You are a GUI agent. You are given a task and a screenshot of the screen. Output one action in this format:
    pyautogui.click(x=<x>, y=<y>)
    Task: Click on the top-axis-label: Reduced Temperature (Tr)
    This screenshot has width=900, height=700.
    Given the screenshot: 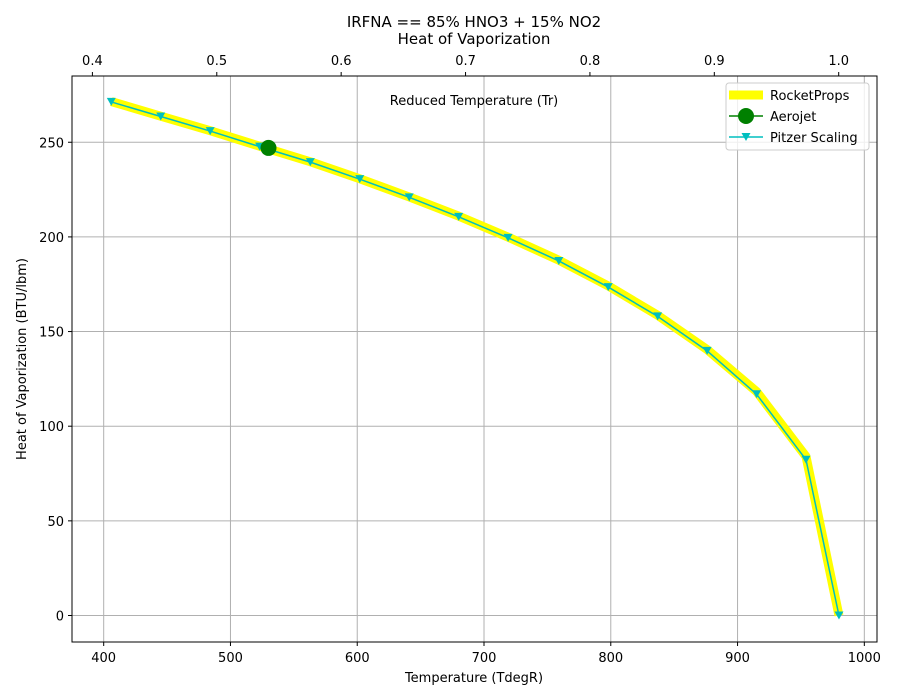 What is the action you would take?
    pyautogui.click(x=474, y=101)
    